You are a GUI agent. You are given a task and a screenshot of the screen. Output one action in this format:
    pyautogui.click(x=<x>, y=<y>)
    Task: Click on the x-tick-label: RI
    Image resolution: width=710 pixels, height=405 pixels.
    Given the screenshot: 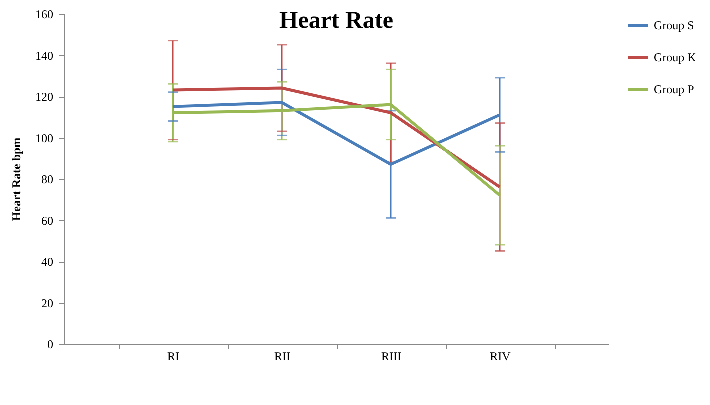 What is the action you would take?
    pyautogui.click(x=174, y=357)
    